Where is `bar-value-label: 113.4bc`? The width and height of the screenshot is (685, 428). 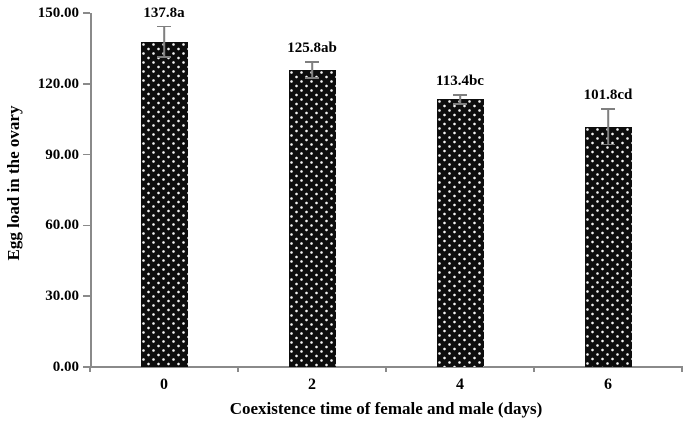 bar-value-label: 113.4bc is located at coordinates (460, 81).